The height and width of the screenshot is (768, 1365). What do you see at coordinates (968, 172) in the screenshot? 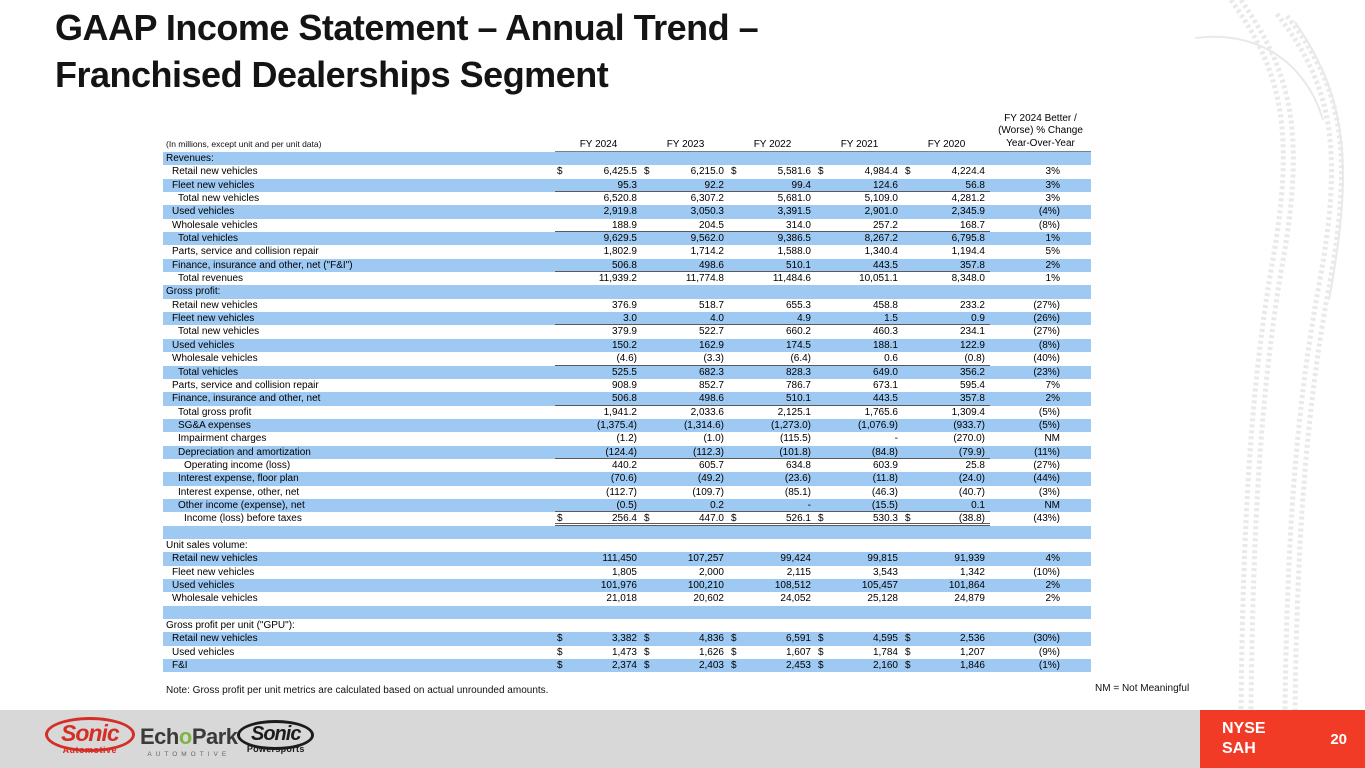
I see `cell-value: 4,224.4` at bounding box center [968, 172].